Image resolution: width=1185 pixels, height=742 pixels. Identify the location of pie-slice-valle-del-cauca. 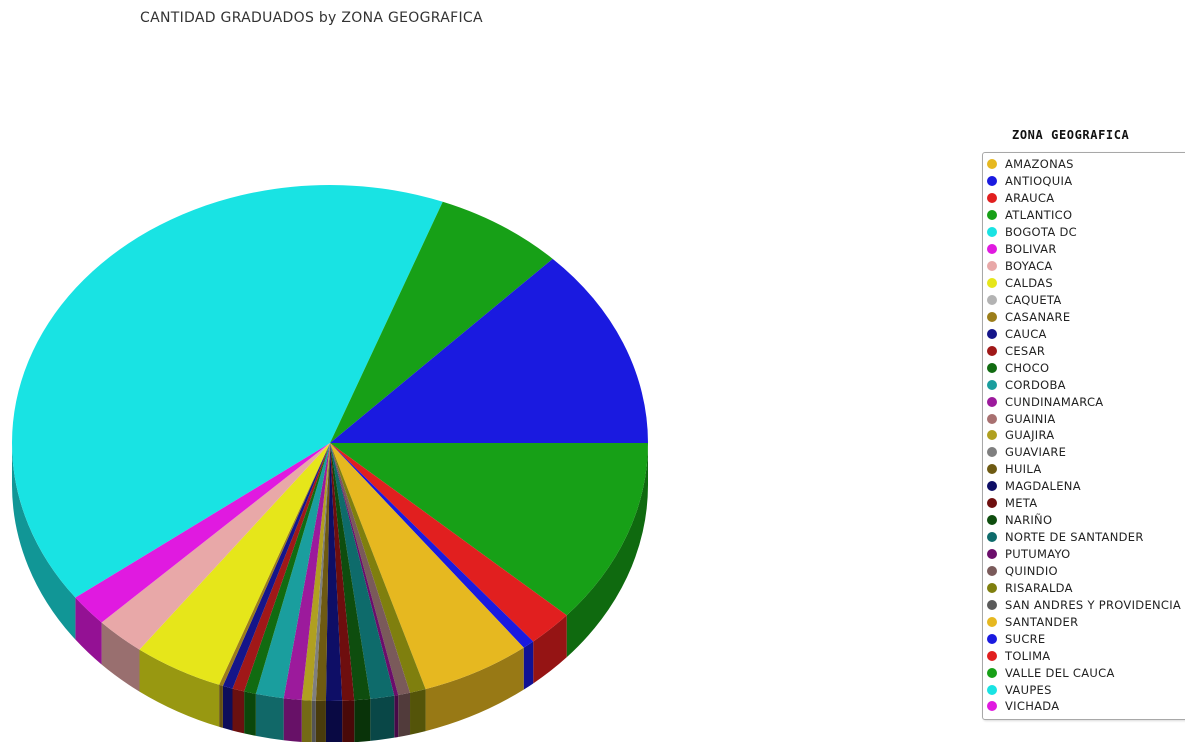
(489, 529).